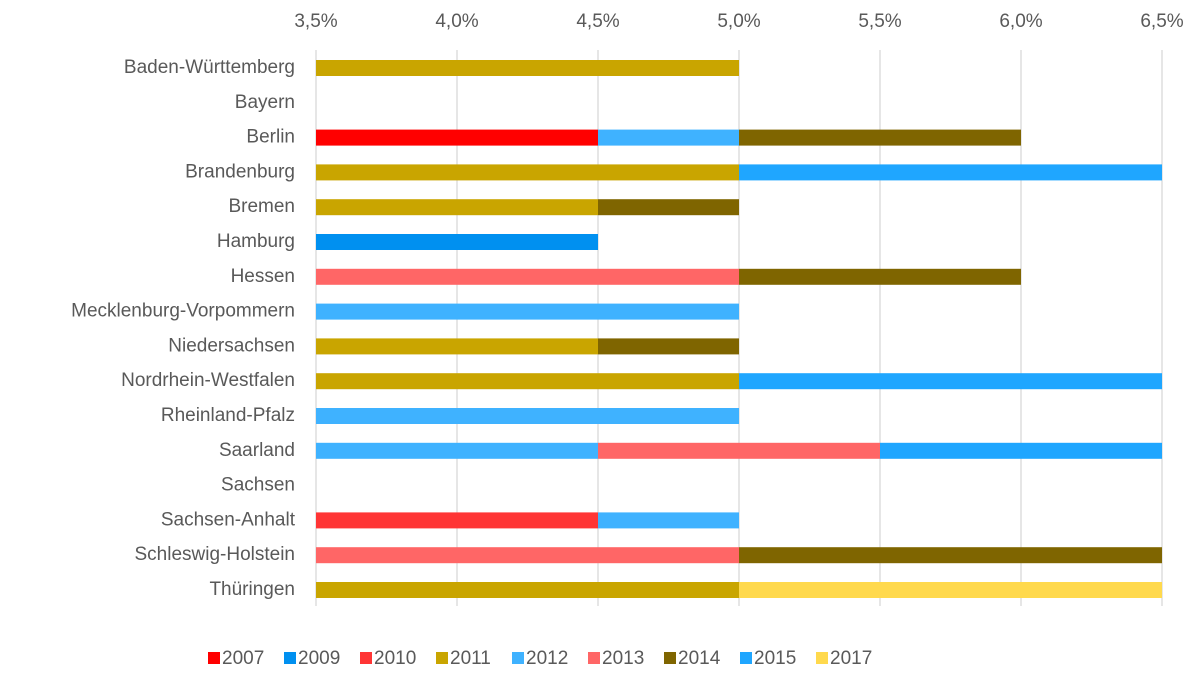 The width and height of the screenshot is (1200, 675). What do you see at coordinates (263, 276) in the screenshot?
I see `y-tick-label: Hessen` at bounding box center [263, 276].